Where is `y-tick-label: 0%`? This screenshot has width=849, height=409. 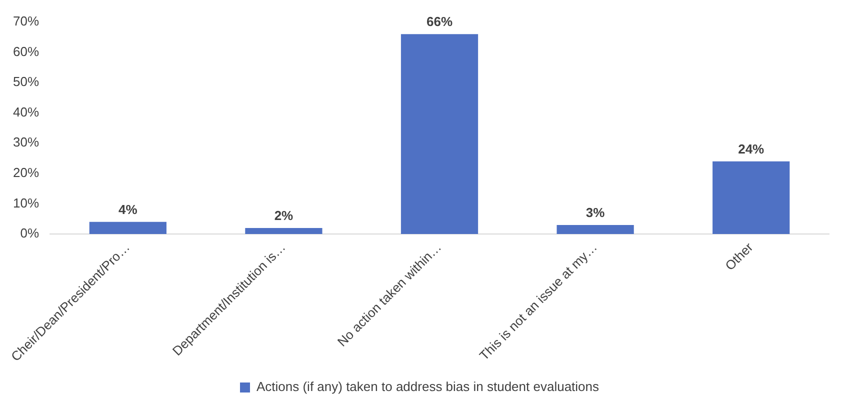
y-tick-label: 0% is located at coordinates (30, 233).